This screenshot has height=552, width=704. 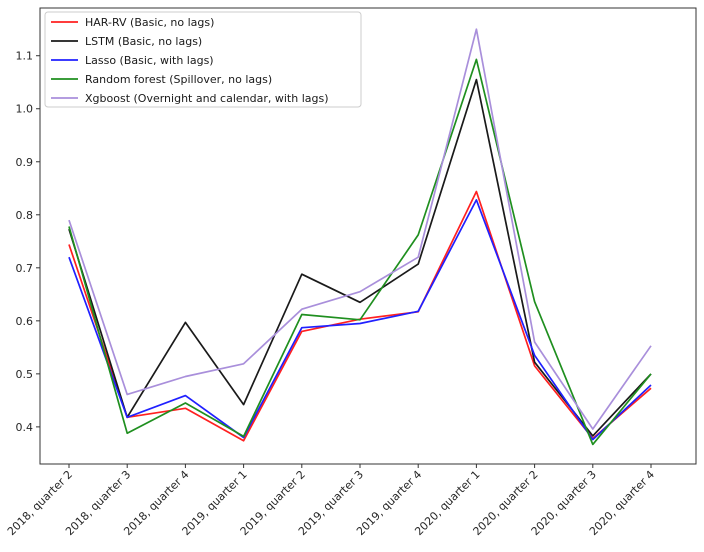 What do you see at coordinates (149, 60) in the screenshot?
I see `legend-label: Lasso (Basic, with lags)` at bounding box center [149, 60].